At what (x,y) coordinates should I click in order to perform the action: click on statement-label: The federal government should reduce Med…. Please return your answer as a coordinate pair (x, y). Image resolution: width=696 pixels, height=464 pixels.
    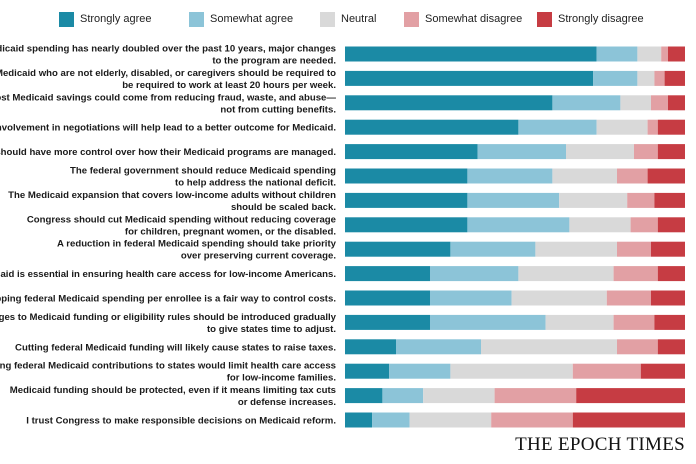
    Looking at the image, I should click on (203, 171).